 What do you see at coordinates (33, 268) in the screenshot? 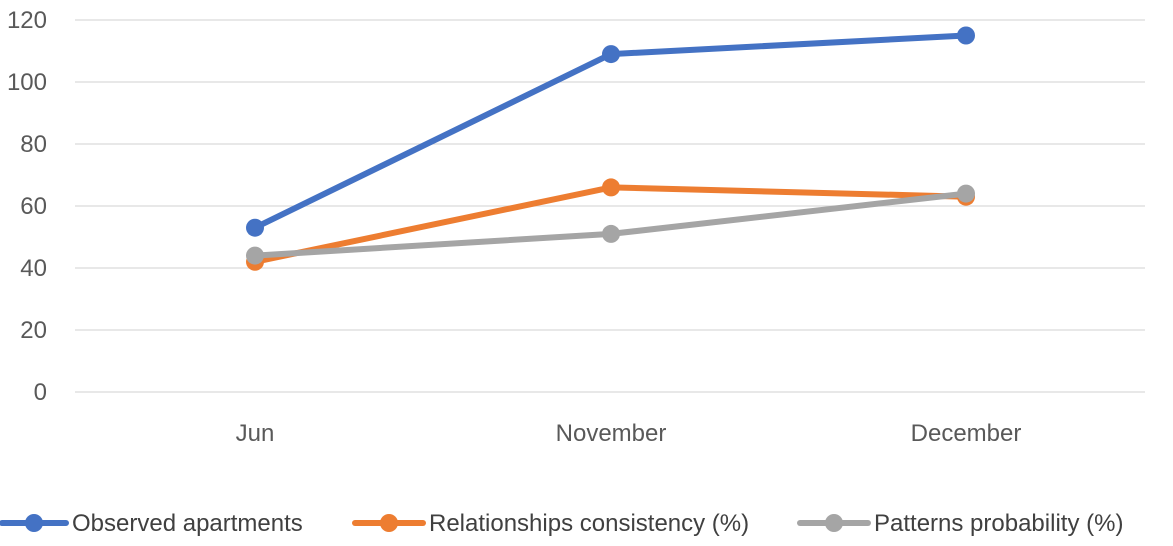
I see `y-tick-label: 40` at bounding box center [33, 268].